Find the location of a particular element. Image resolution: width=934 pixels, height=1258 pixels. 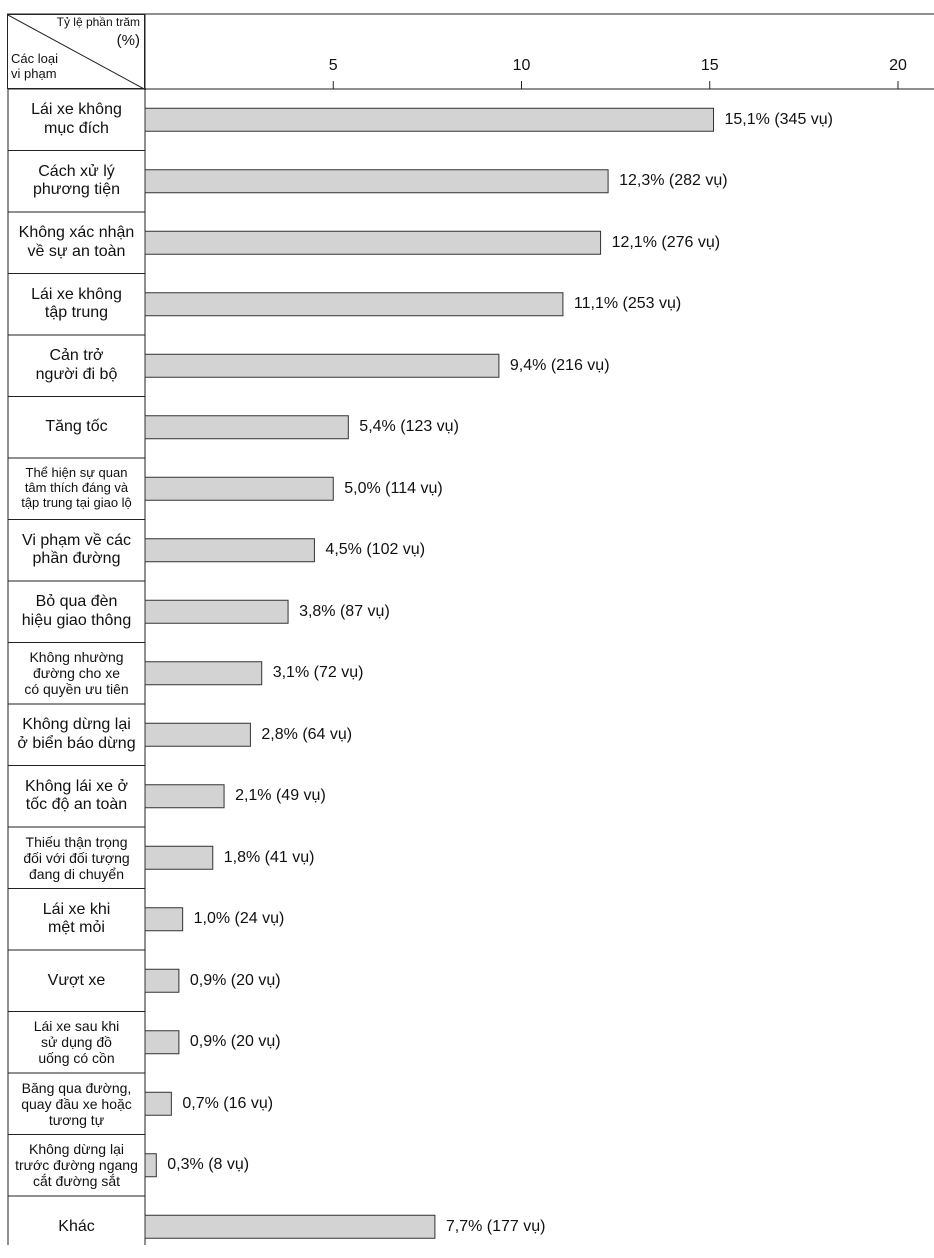

x-tick-label: 20 is located at coordinates (898, 65).